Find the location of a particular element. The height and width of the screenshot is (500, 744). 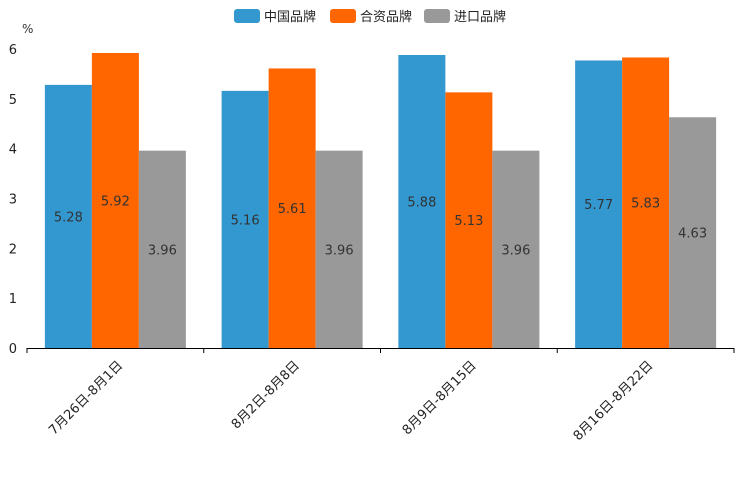

y-axis: 0 1 2 3 4 5 6 is located at coordinates (13, 200).